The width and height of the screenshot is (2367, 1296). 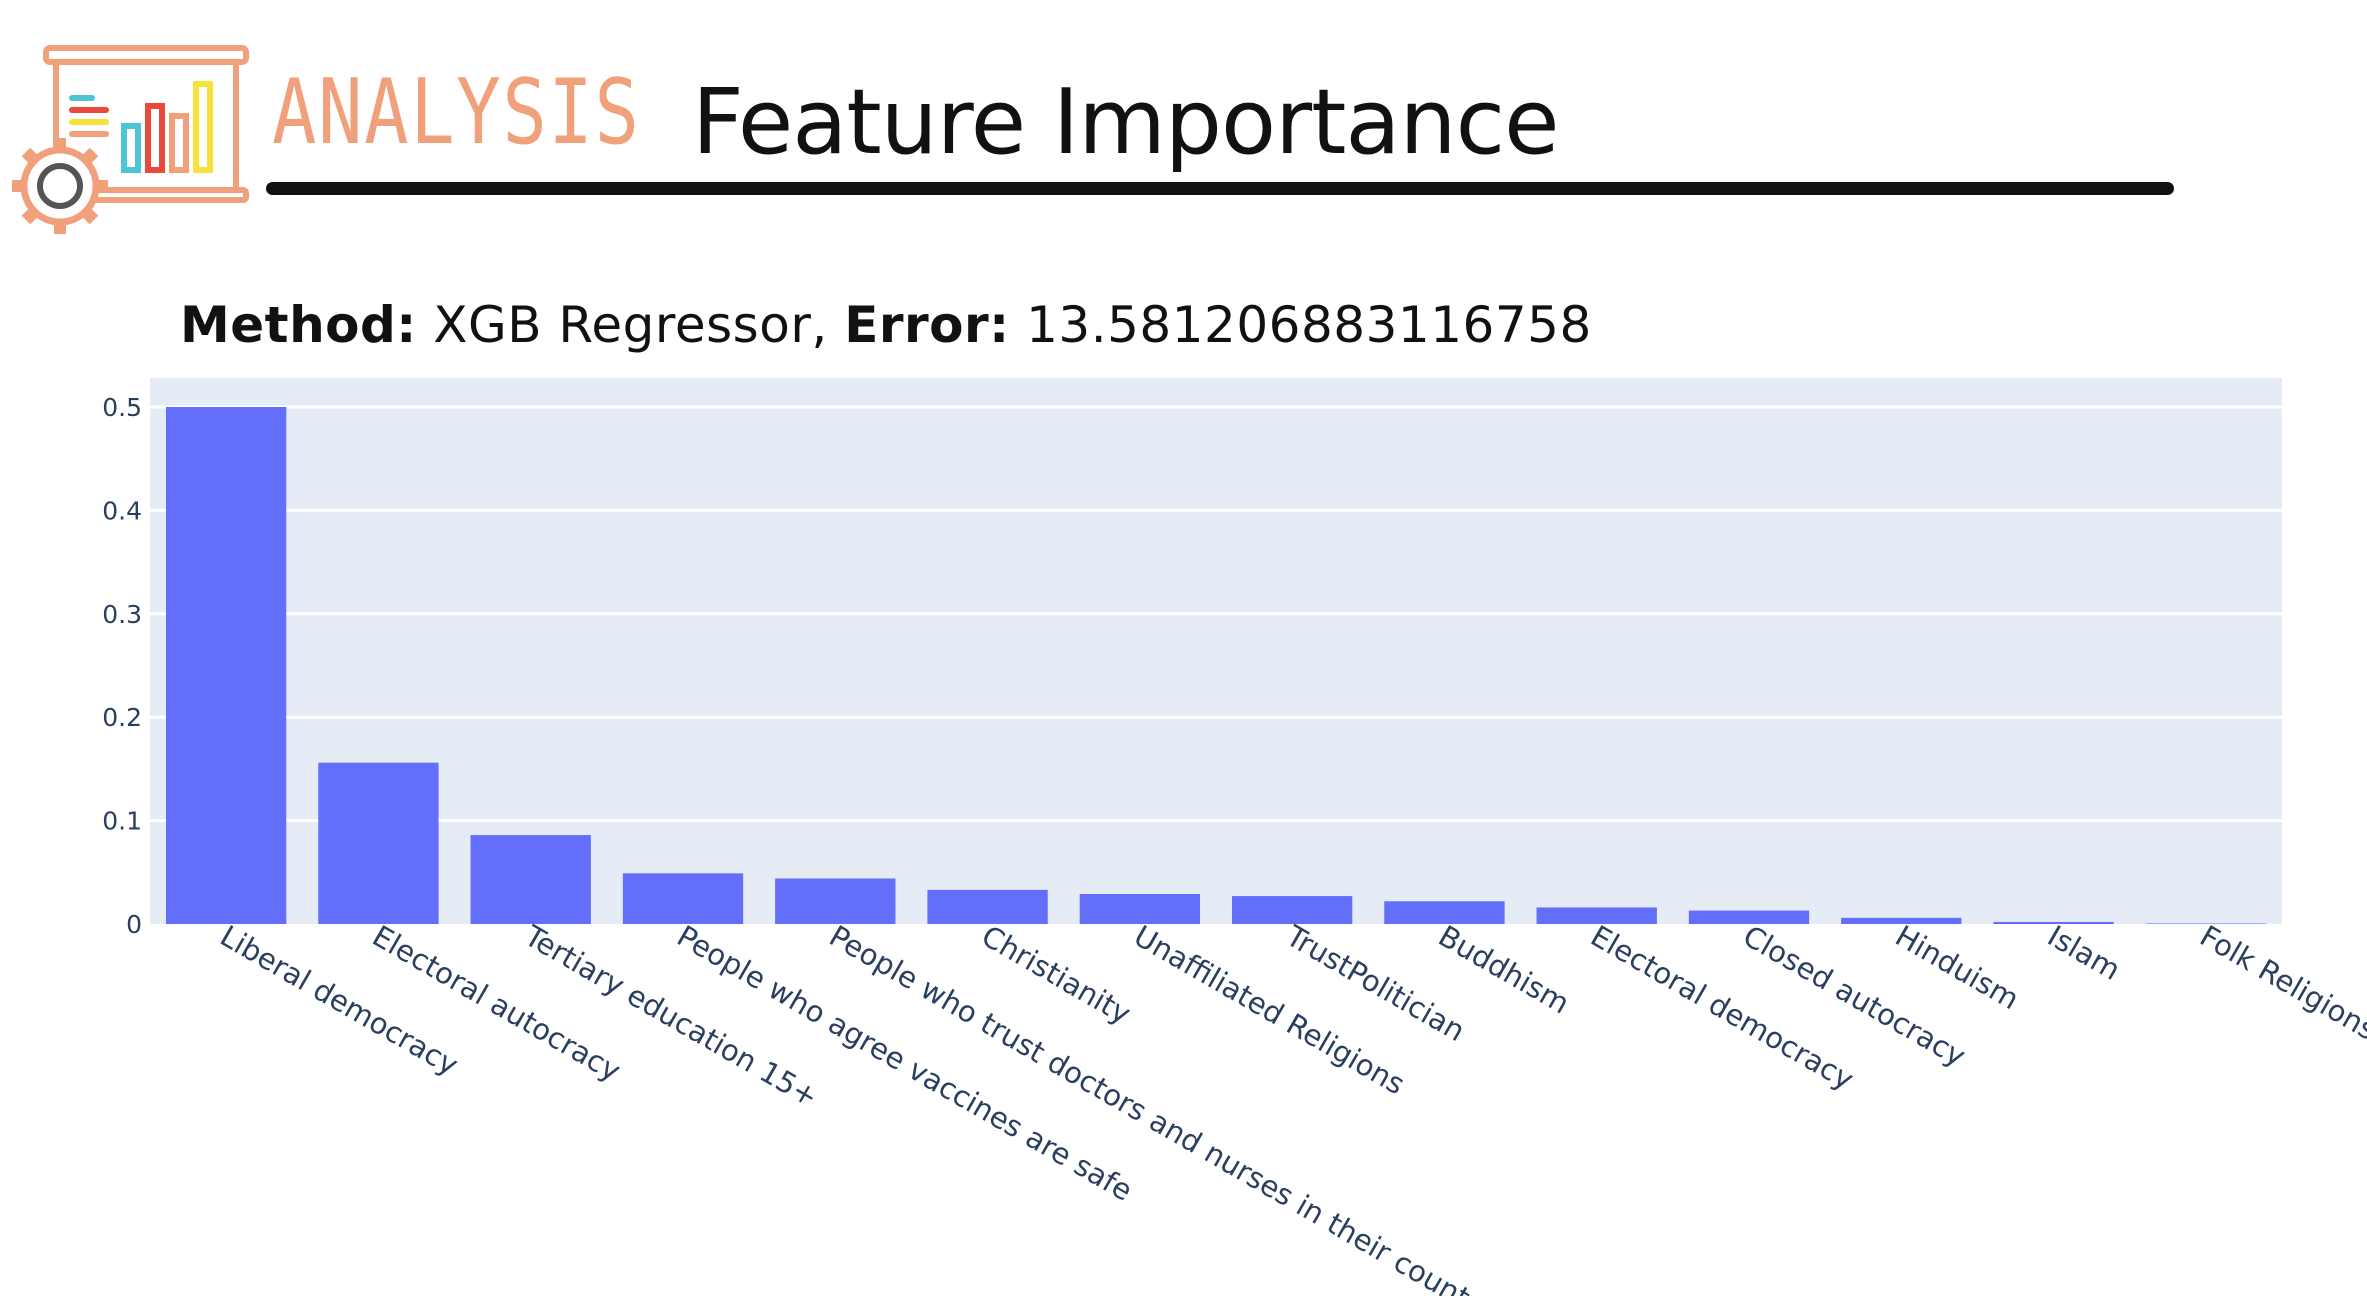 What do you see at coordinates (497, 1004) in the screenshot?
I see `x-tick-label: Electoral autocracy` at bounding box center [497, 1004].